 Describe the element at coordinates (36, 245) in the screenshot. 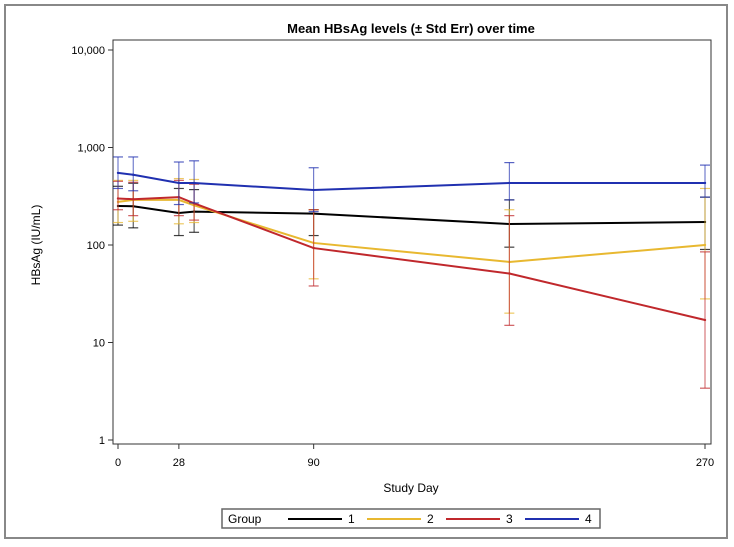

I see `y-axis-label: HBsAg (IU/mL)` at that location.